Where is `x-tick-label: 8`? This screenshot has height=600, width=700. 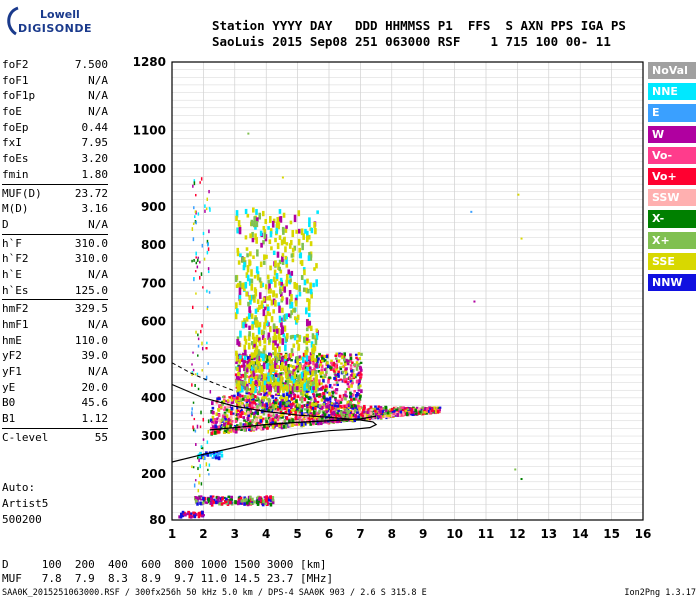
x-tick-label: 8 is located at coordinates (392, 534).